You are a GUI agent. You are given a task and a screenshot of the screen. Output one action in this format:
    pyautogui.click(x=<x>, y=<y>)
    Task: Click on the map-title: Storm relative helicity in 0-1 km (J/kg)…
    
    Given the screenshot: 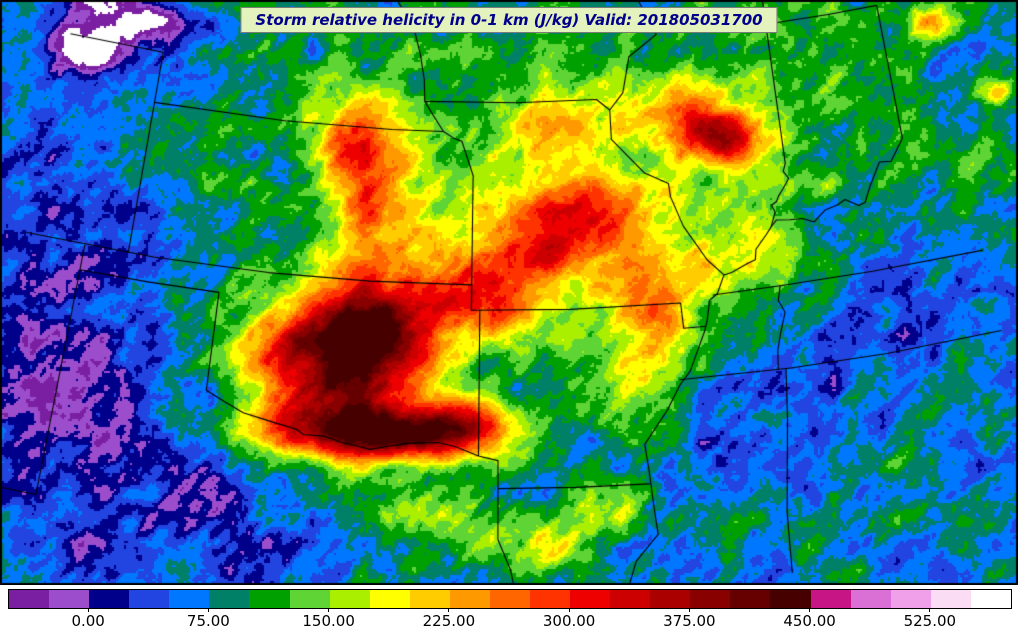 What is the action you would take?
    pyautogui.click(x=509, y=20)
    